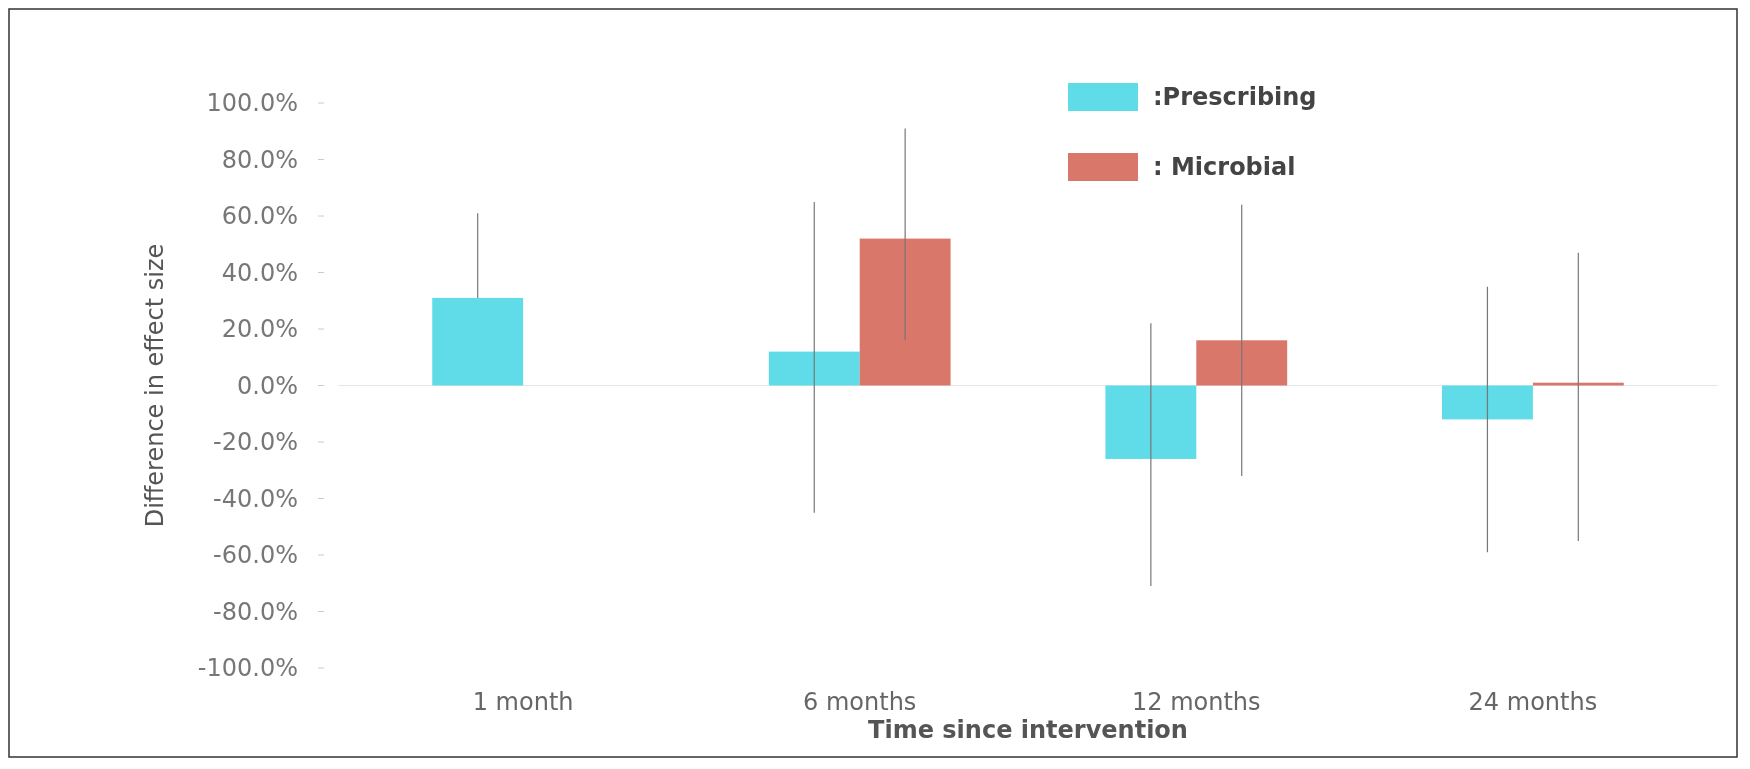 The width and height of the screenshot is (1750, 769). Describe the element at coordinates (1028, 730) in the screenshot. I see `x-axis-title: Time since intervention` at that location.